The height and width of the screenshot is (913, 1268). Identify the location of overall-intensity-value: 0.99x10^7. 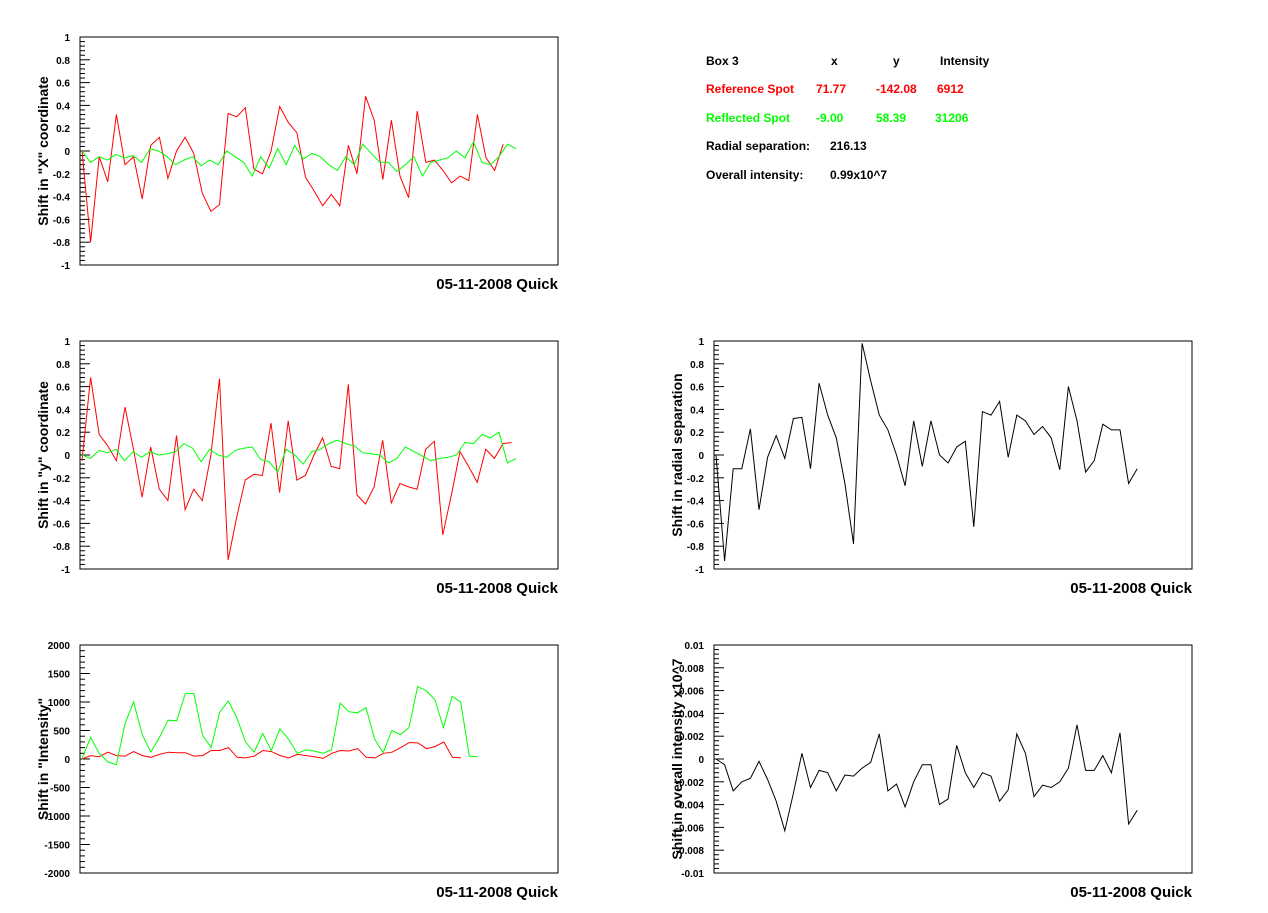
(858, 175).